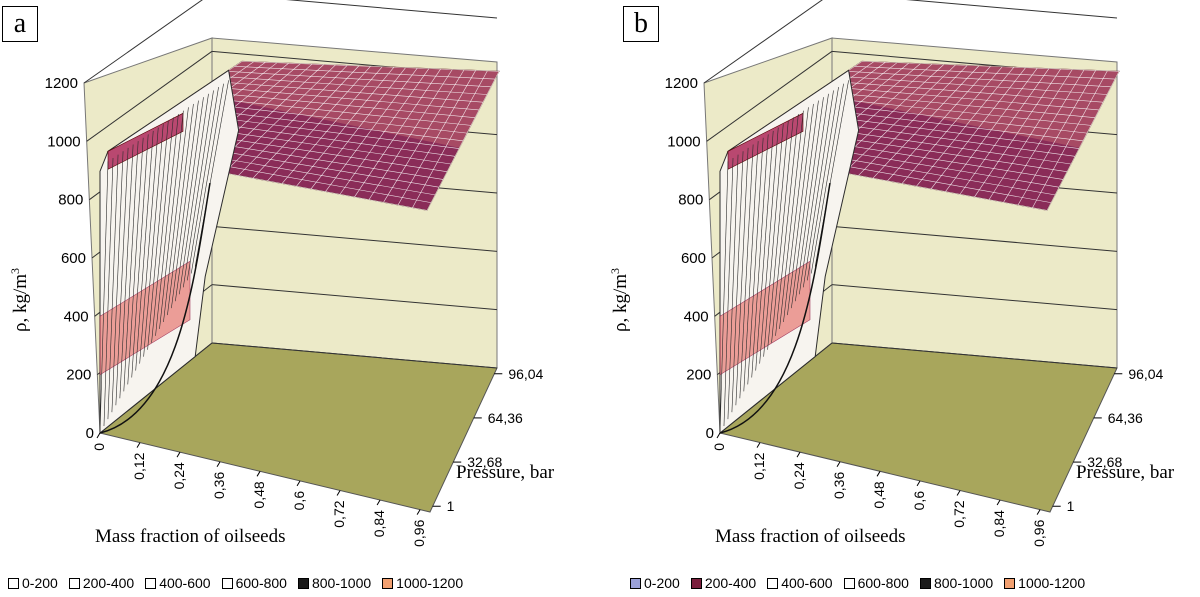 The image size is (1200, 597). I want to click on legend-item: 600-800, so click(254, 583).